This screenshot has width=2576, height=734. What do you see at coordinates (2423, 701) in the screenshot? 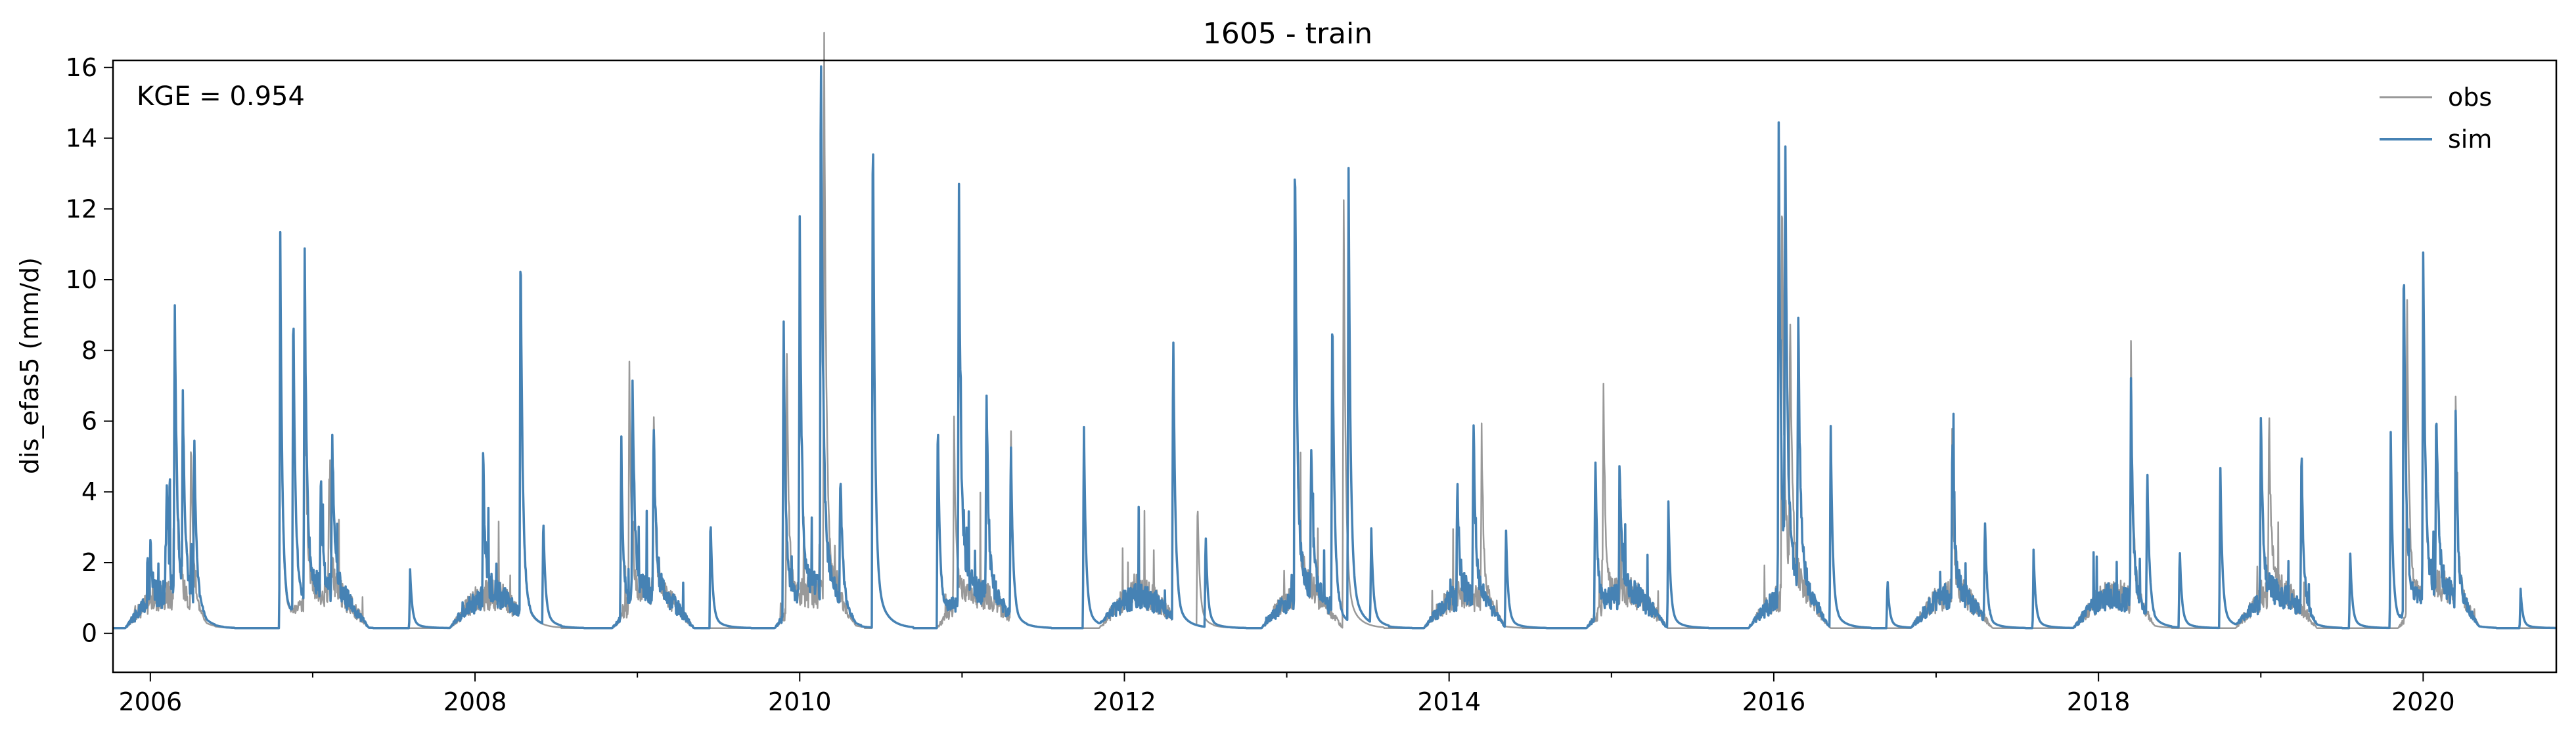
I see `x-tick-label: 2020` at bounding box center [2423, 701].